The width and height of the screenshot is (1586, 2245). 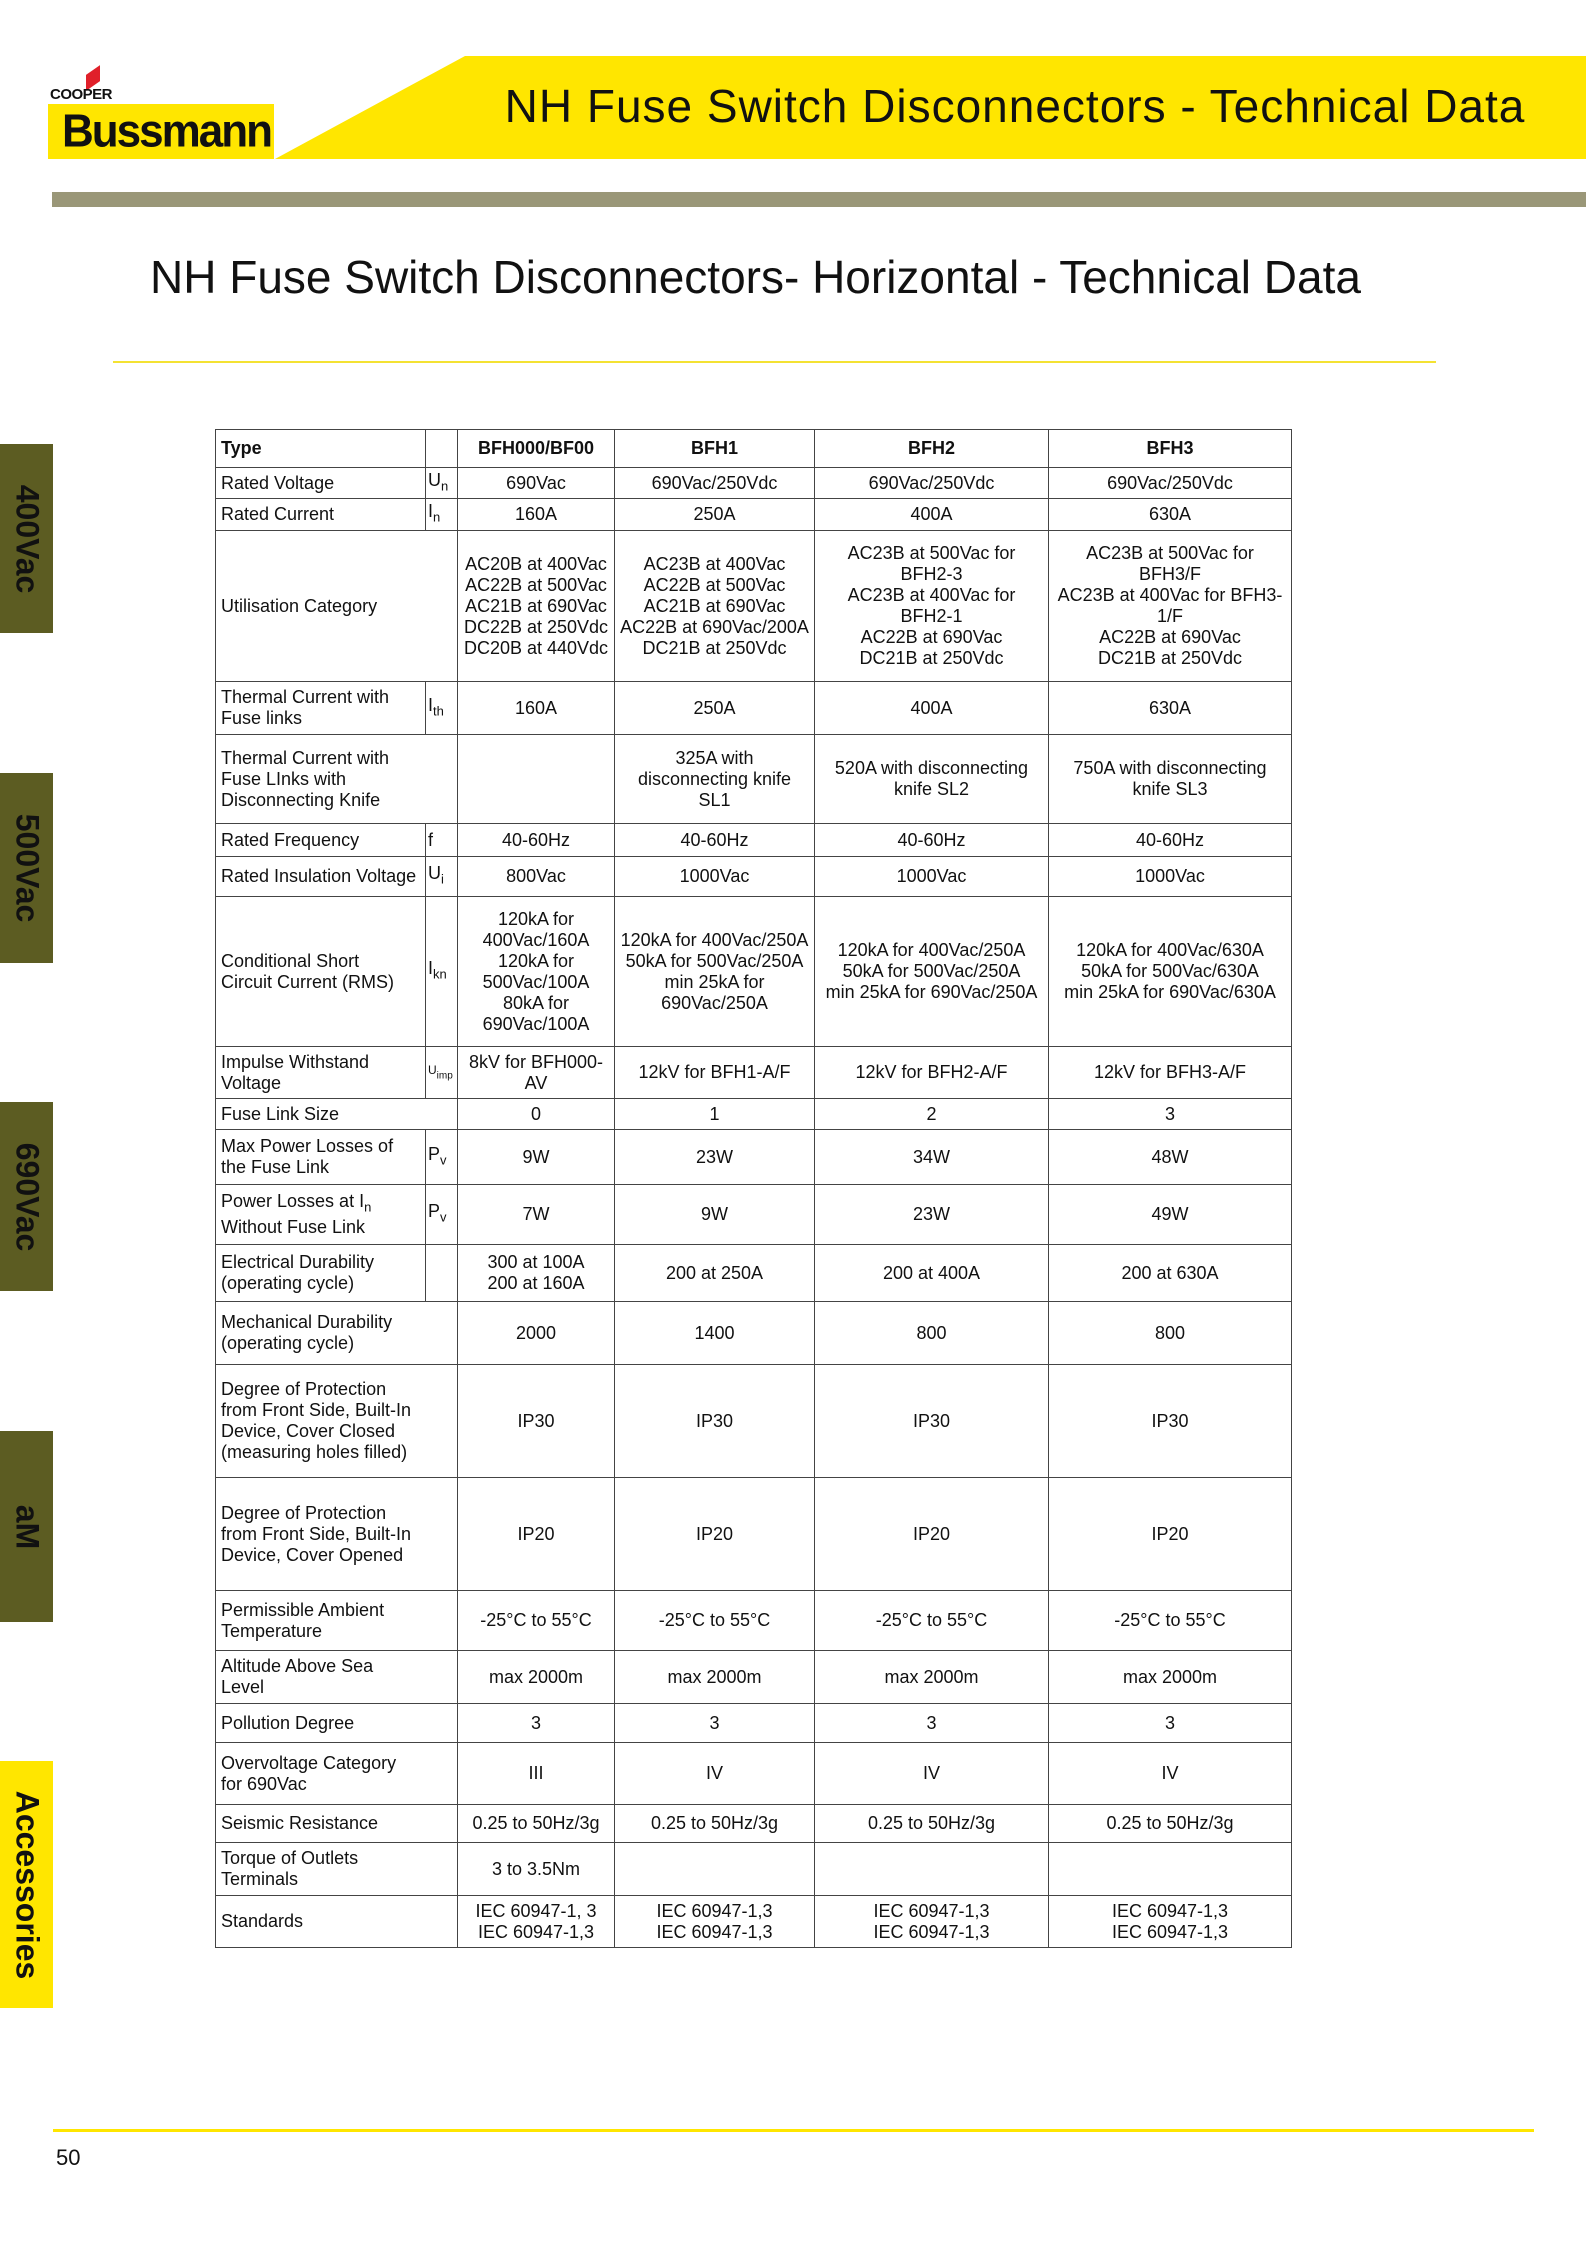 I want to click on row-label: Utilisation Category, so click(x=336, y=606).